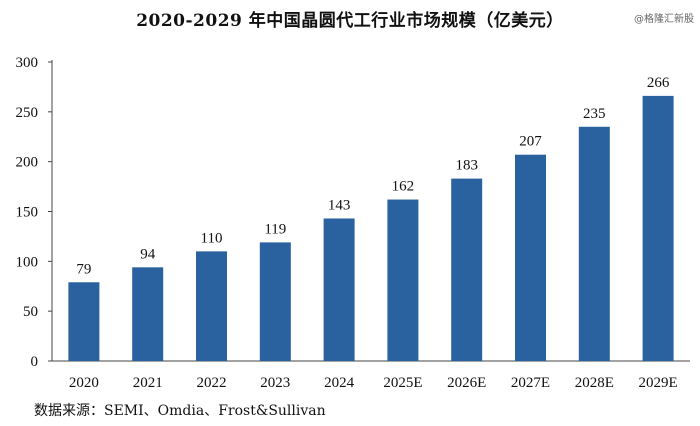  What do you see at coordinates (530, 142) in the screenshot?
I see `bar-value-label: 207` at bounding box center [530, 142].